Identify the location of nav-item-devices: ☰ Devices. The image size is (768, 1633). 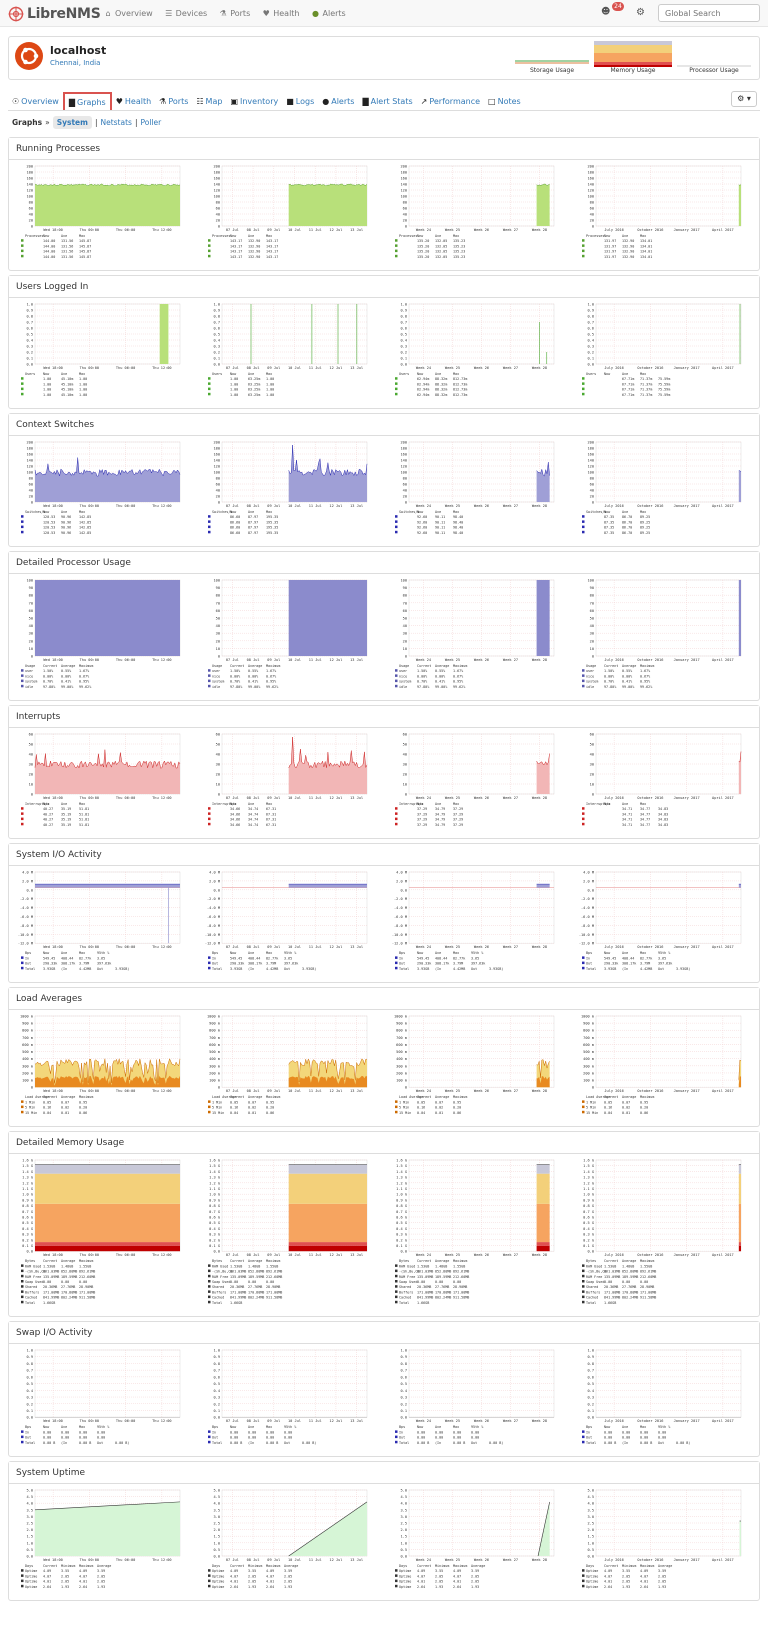
(186, 13).